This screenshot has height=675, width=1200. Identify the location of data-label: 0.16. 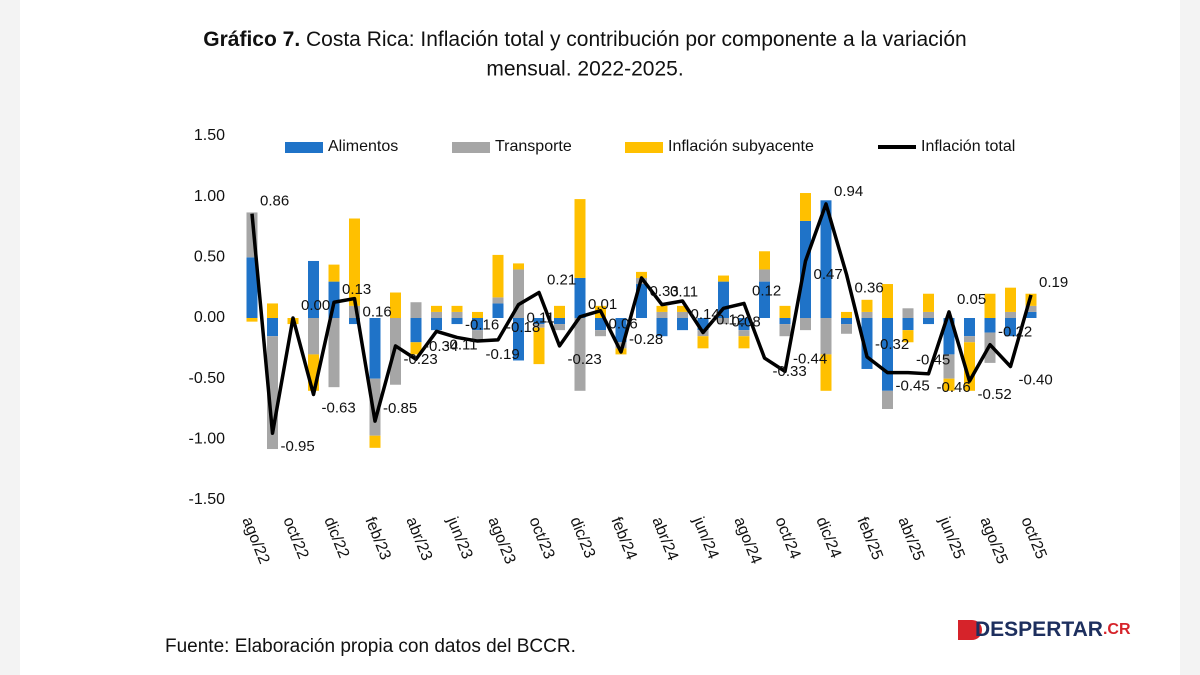
(377, 312).